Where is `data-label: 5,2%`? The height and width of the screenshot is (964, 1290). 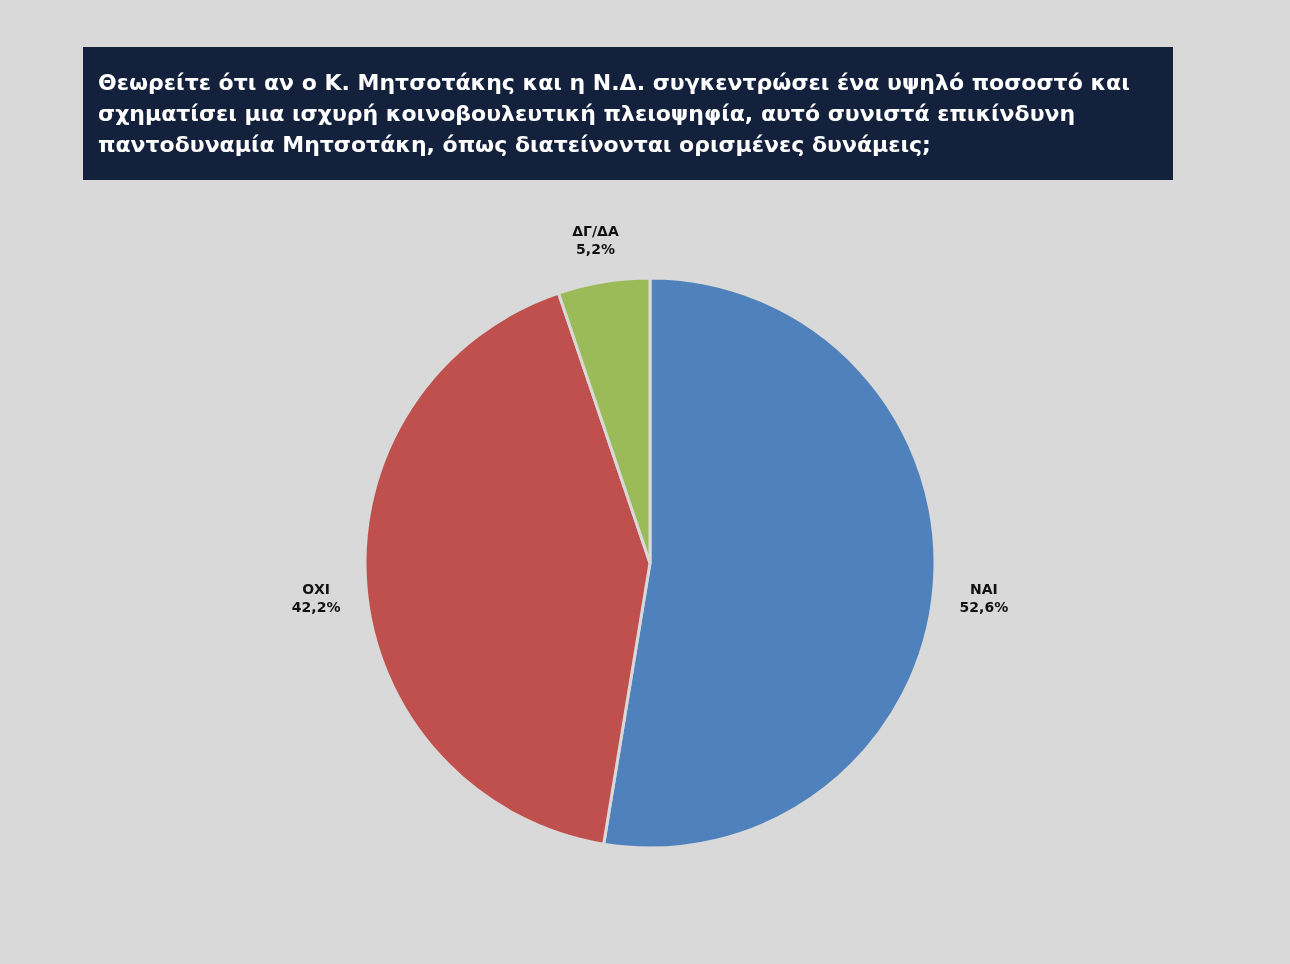 data-label: 5,2% is located at coordinates (595, 249).